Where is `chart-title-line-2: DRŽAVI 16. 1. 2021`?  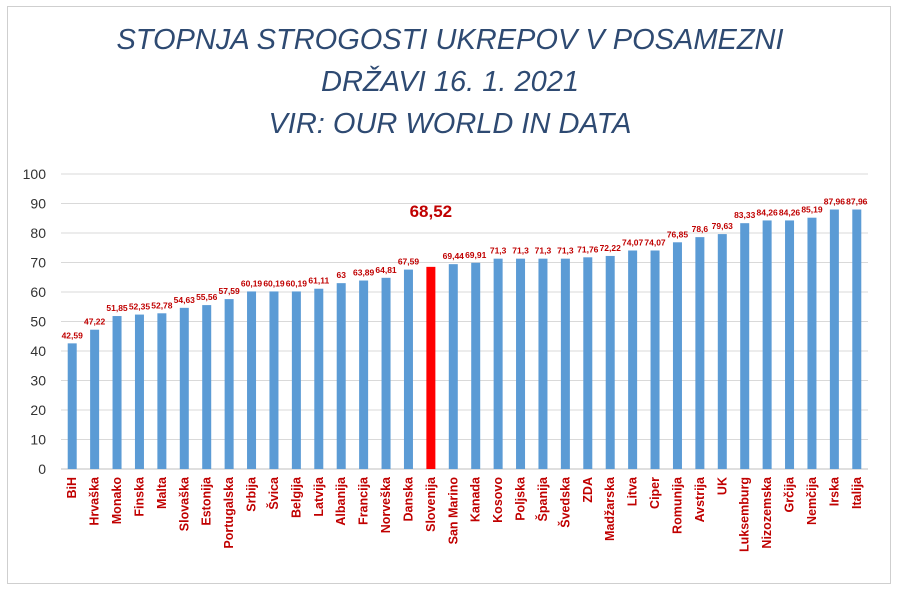 chart-title-line-2: DRŽAVI 16. 1. 2021 is located at coordinates (450, 82).